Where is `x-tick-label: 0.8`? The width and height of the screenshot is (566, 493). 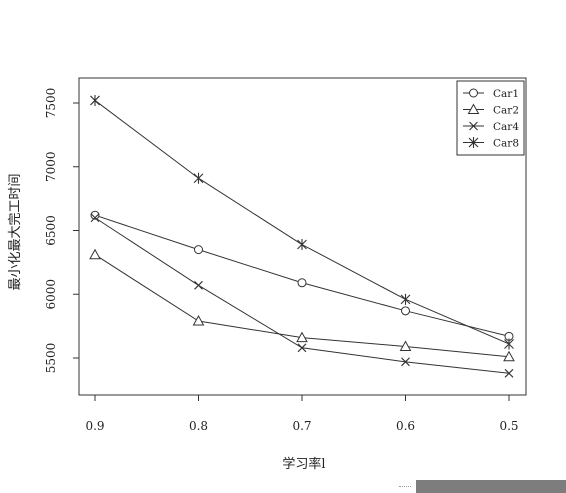
x-tick-label: 0.8 is located at coordinates (198, 426).